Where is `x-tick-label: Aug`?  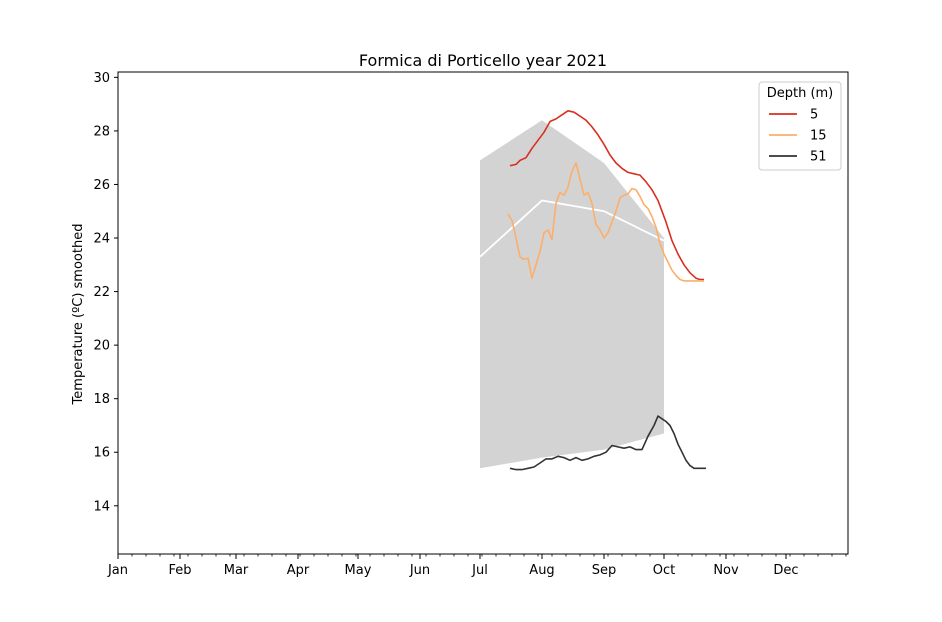 x-tick-label: Aug is located at coordinates (541, 570).